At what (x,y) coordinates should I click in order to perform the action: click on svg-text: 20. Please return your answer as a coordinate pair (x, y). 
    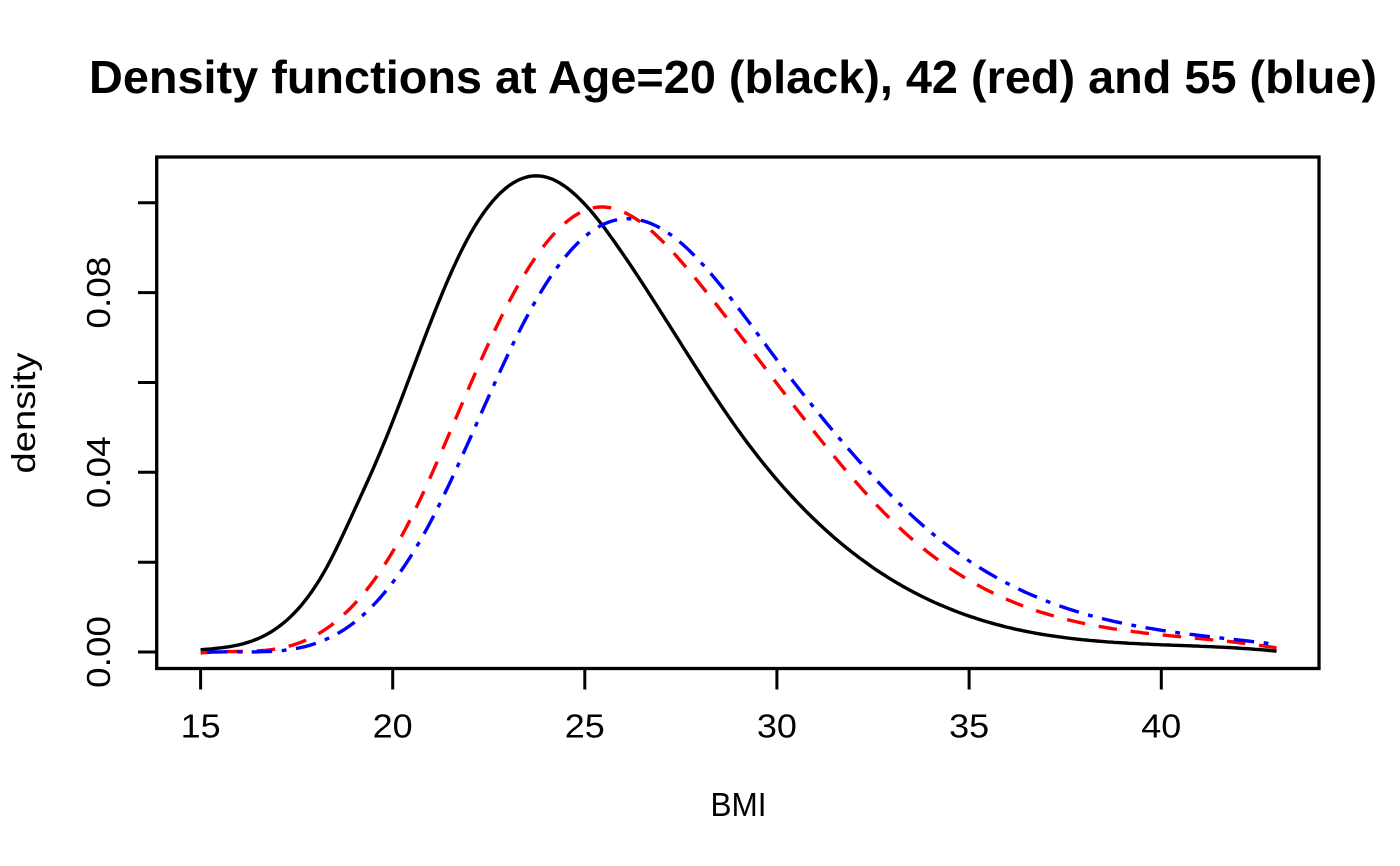
    Looking at the image, I should click on (393, 726).